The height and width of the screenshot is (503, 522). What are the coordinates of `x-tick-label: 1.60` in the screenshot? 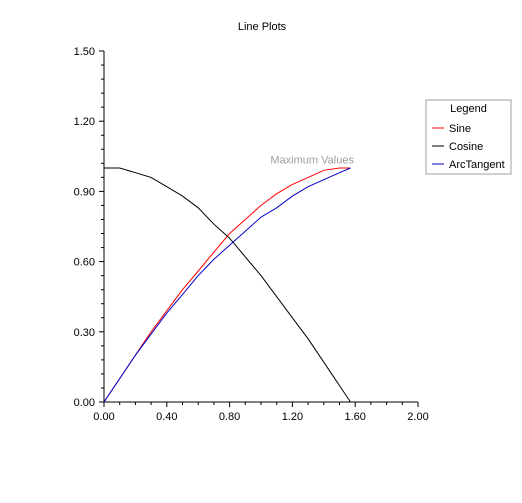 It's located at (354, 417).